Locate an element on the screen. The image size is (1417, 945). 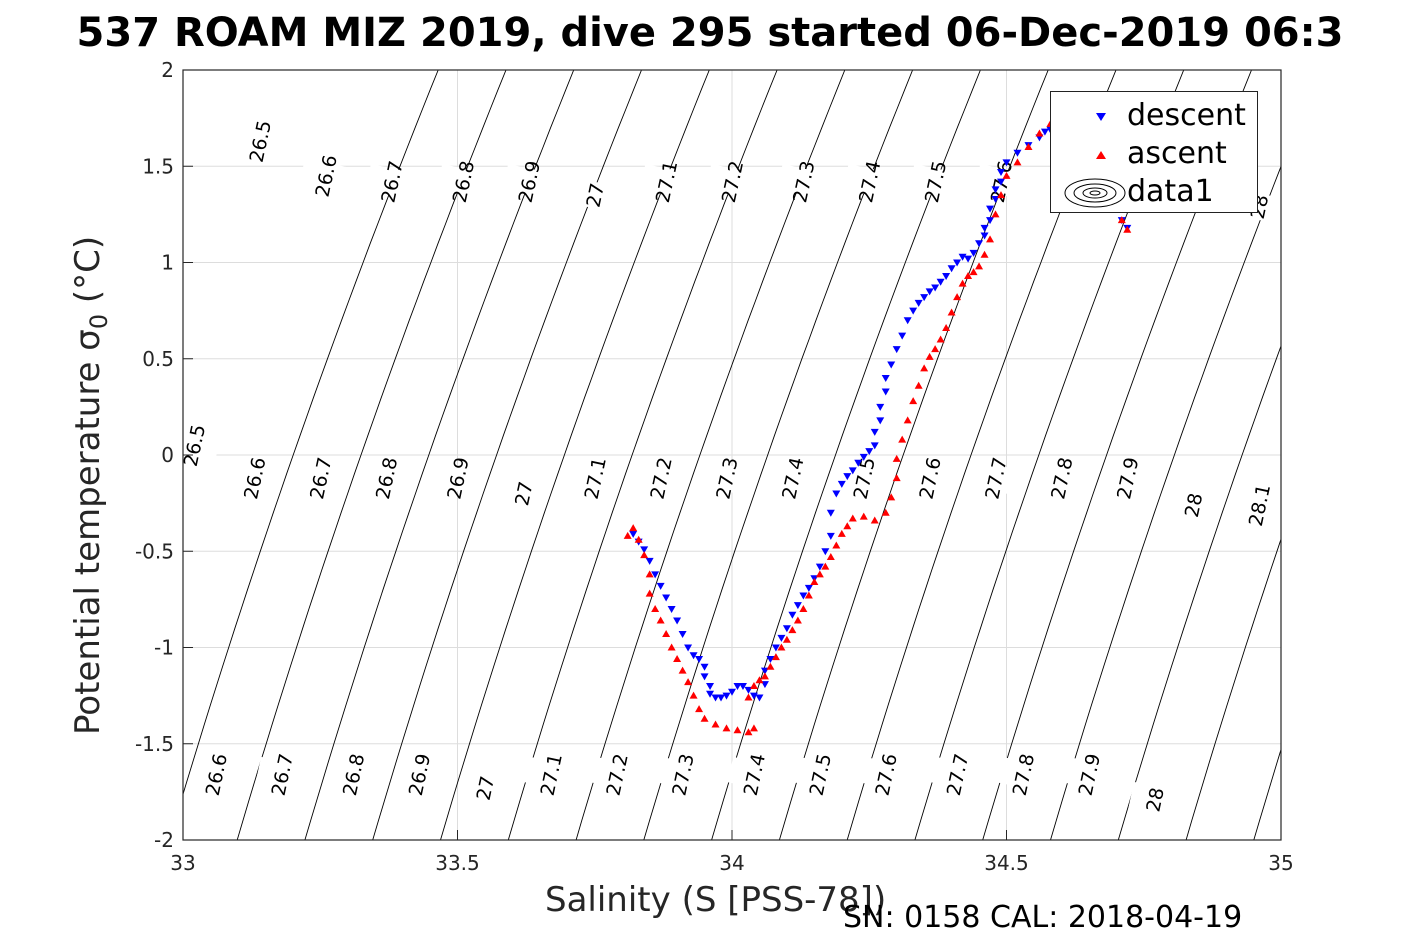
x-tick-label: 33 is located at coordinates (182, 863).